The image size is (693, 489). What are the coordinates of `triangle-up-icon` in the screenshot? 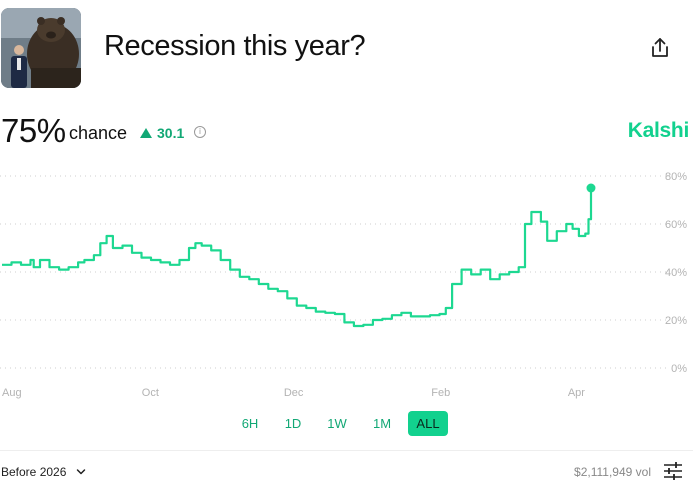 It's located at (146, 133).